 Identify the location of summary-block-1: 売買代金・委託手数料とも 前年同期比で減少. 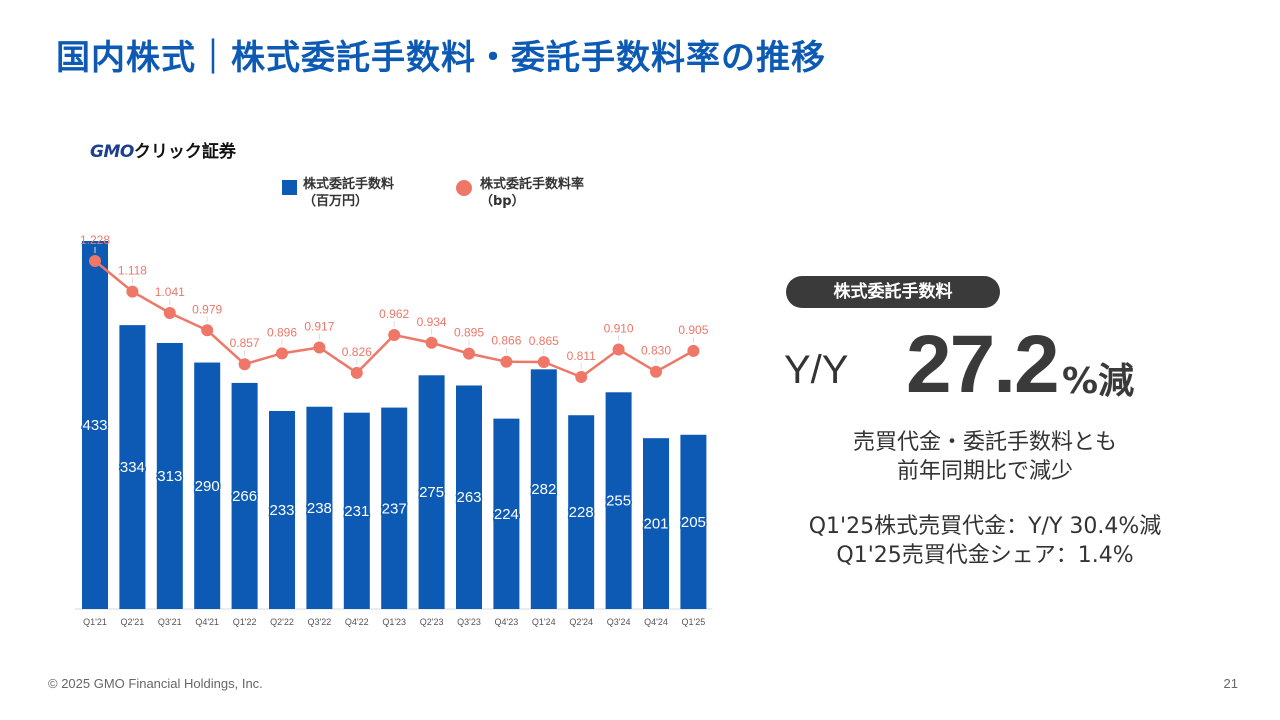
(985, 457).